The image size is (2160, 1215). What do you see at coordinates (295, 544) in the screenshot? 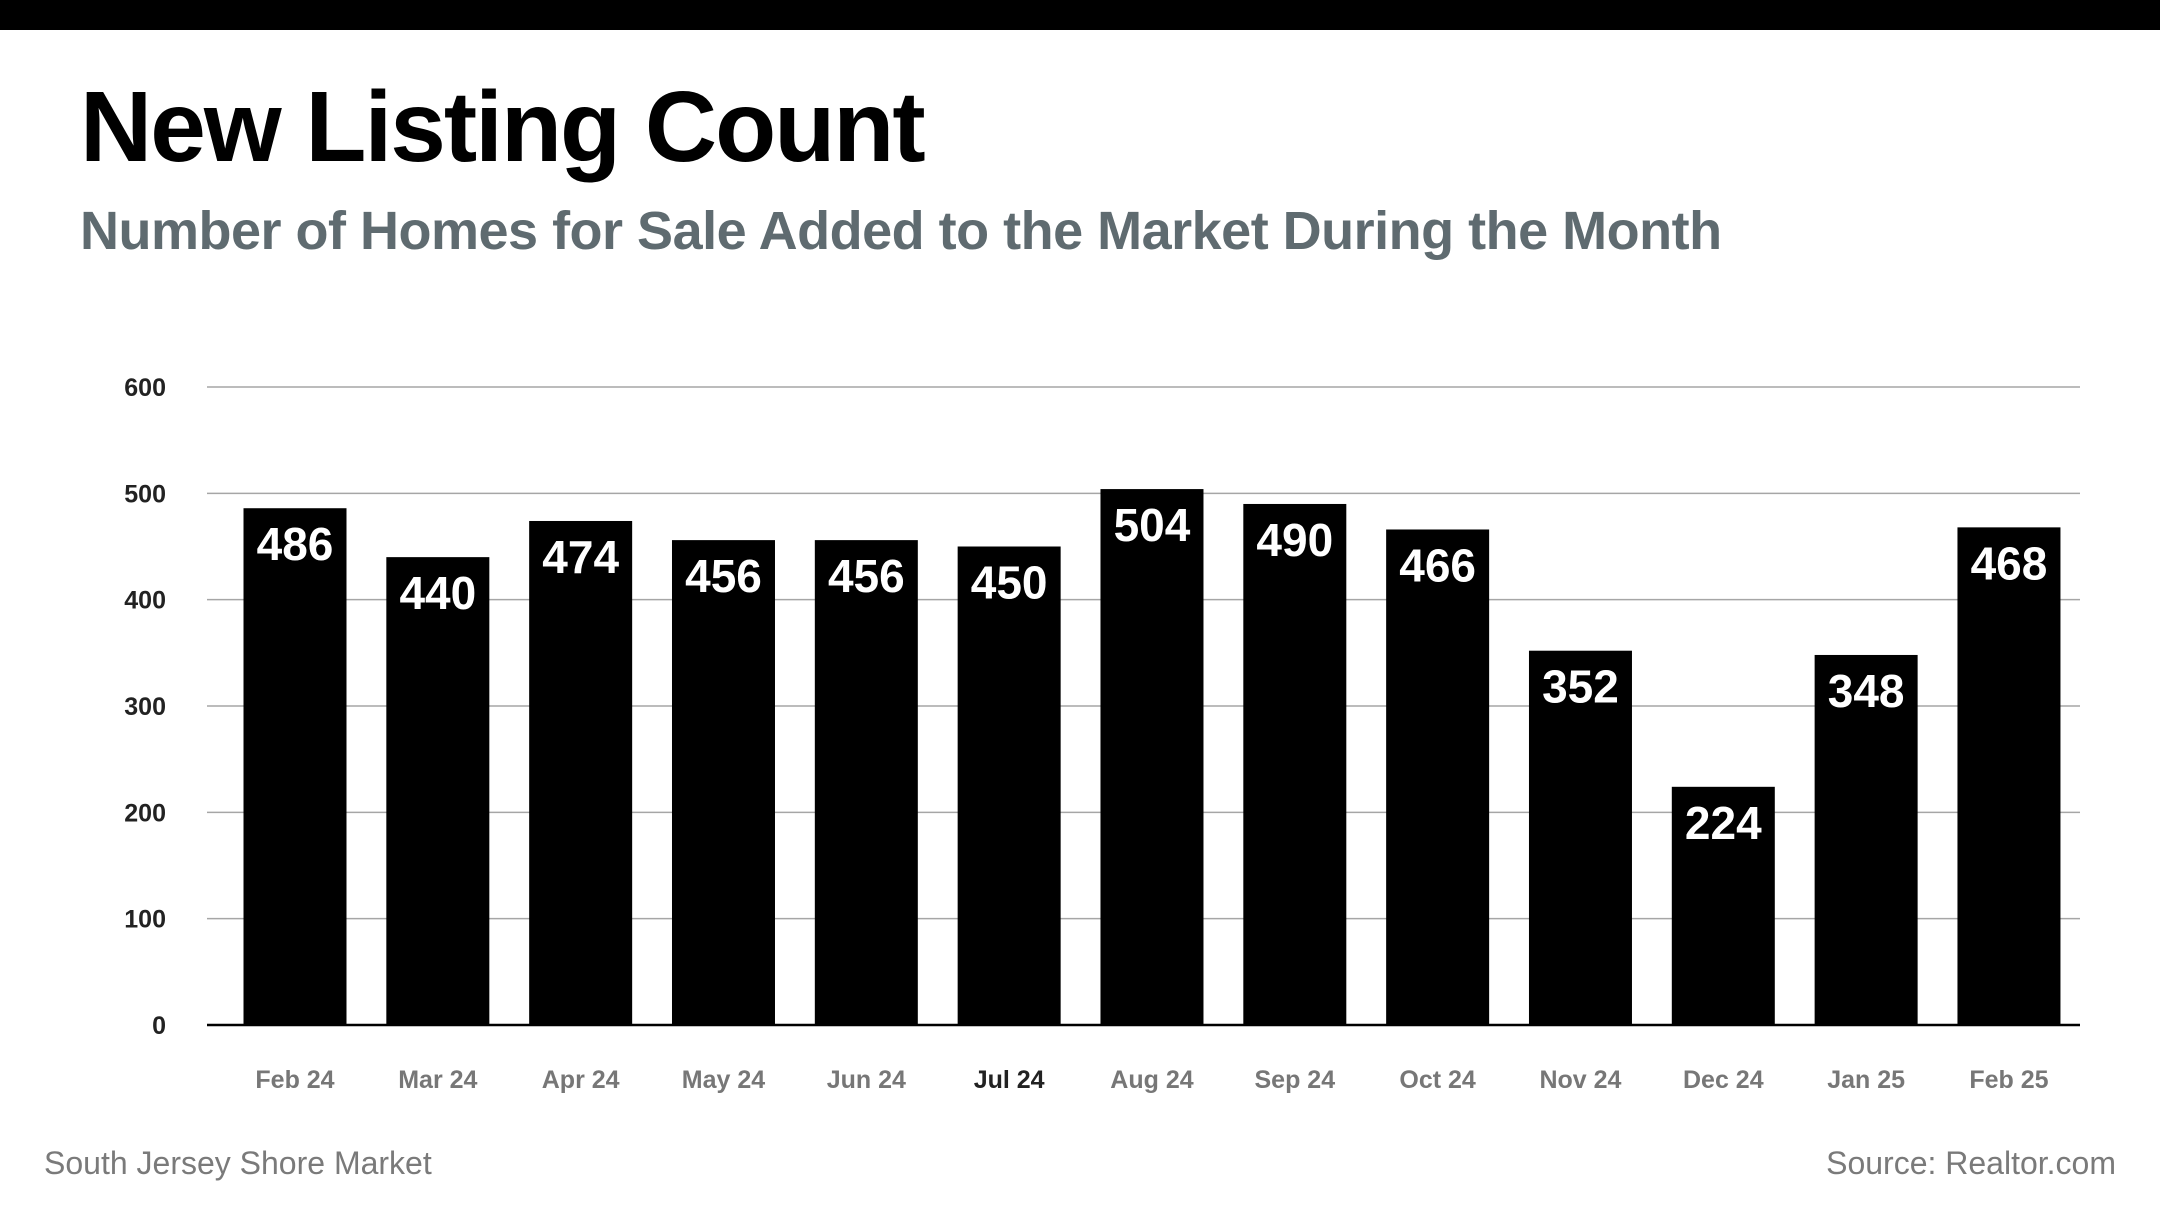
I see `value-label: 486` at bounding box center [295, 544].